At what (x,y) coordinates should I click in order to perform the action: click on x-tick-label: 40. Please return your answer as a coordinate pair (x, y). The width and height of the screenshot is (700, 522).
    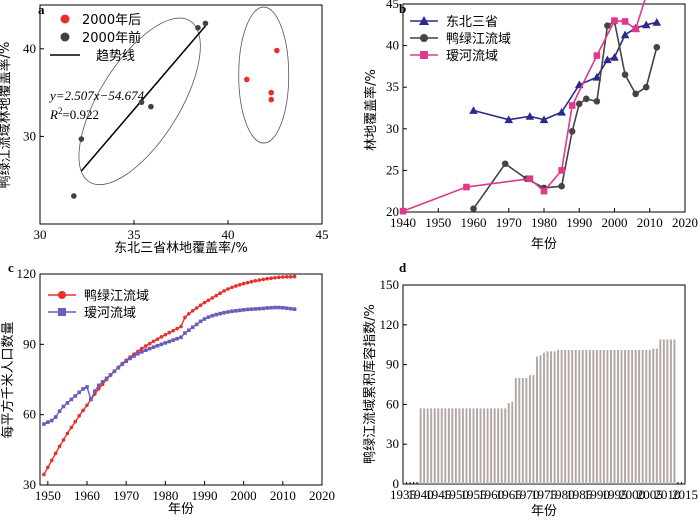
    Looking at the image, I should click on (228, 234).